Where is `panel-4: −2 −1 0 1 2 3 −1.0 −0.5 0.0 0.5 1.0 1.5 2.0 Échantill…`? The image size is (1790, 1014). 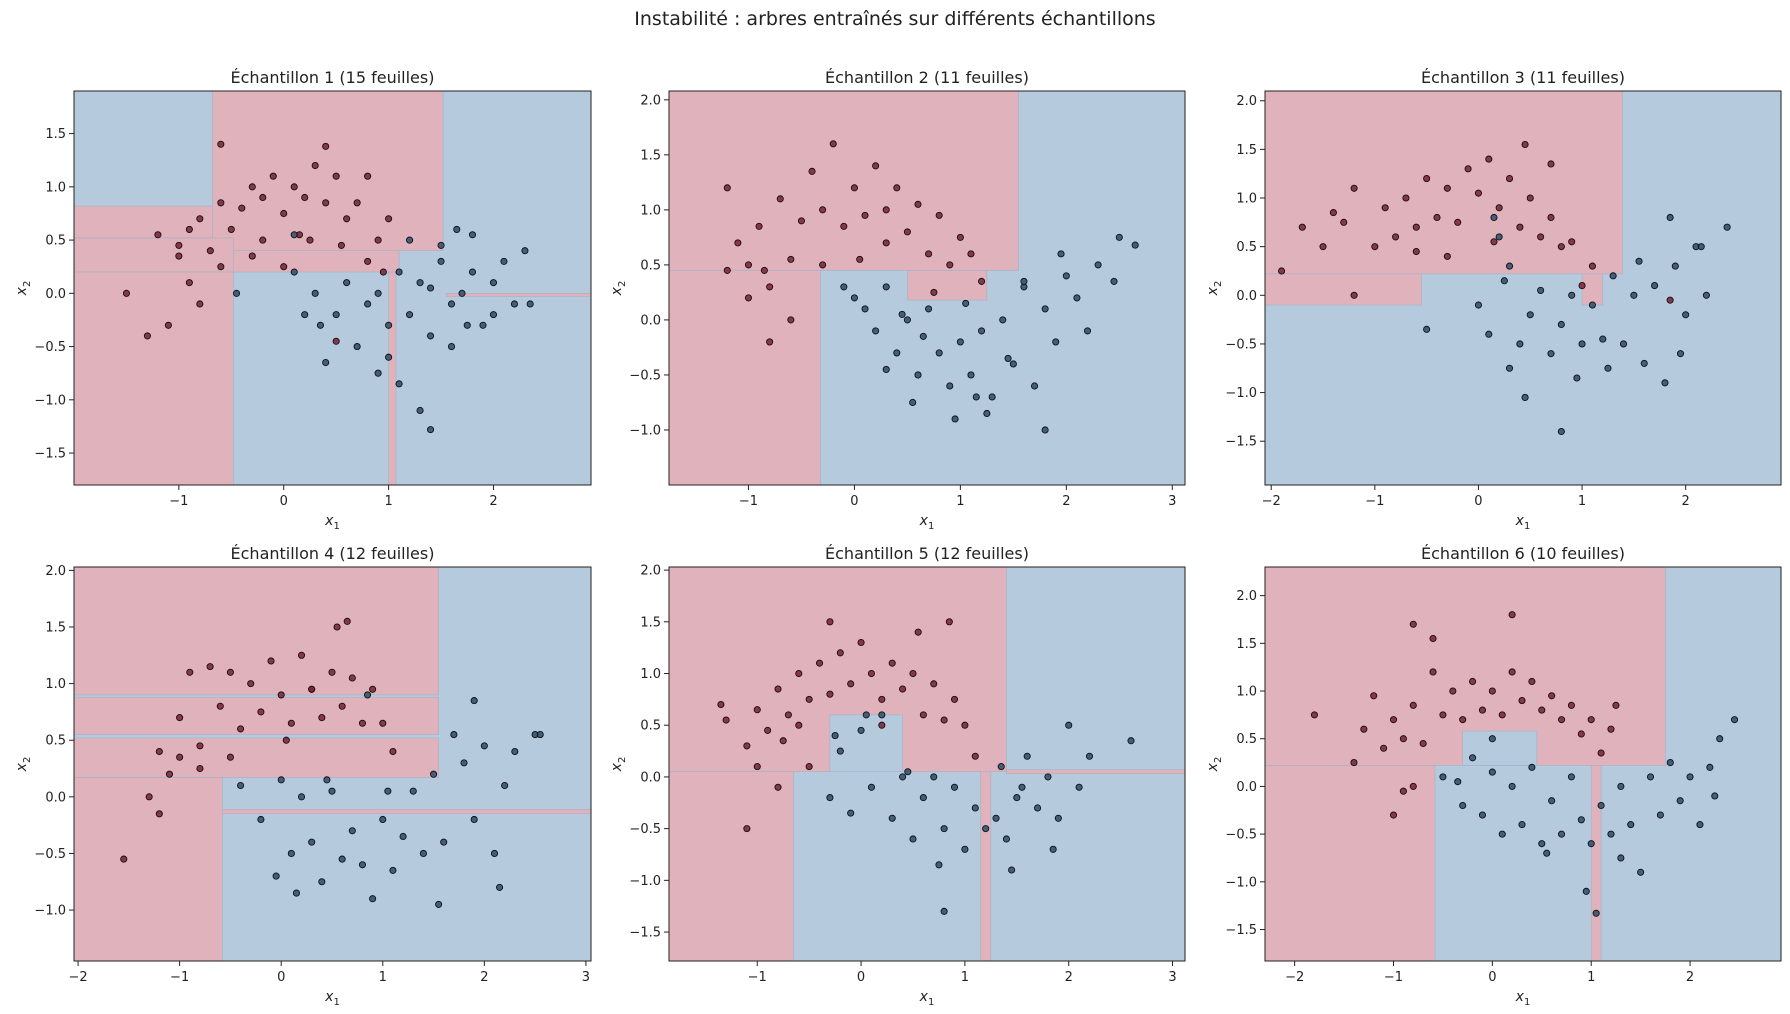 panel-4: −2 −1 0 1 2 3 −1.0 −0.5 0.0 0.5 1.0 1.5 2.0 Échantill… is located at coordinates (303, 776).